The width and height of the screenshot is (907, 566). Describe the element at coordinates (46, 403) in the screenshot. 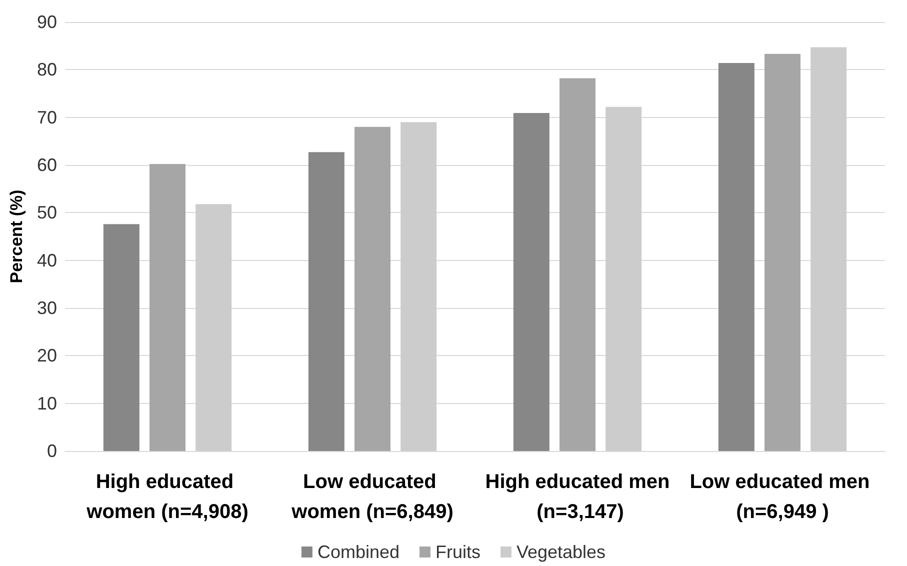

I see `y-tick-label: 10` at that location.